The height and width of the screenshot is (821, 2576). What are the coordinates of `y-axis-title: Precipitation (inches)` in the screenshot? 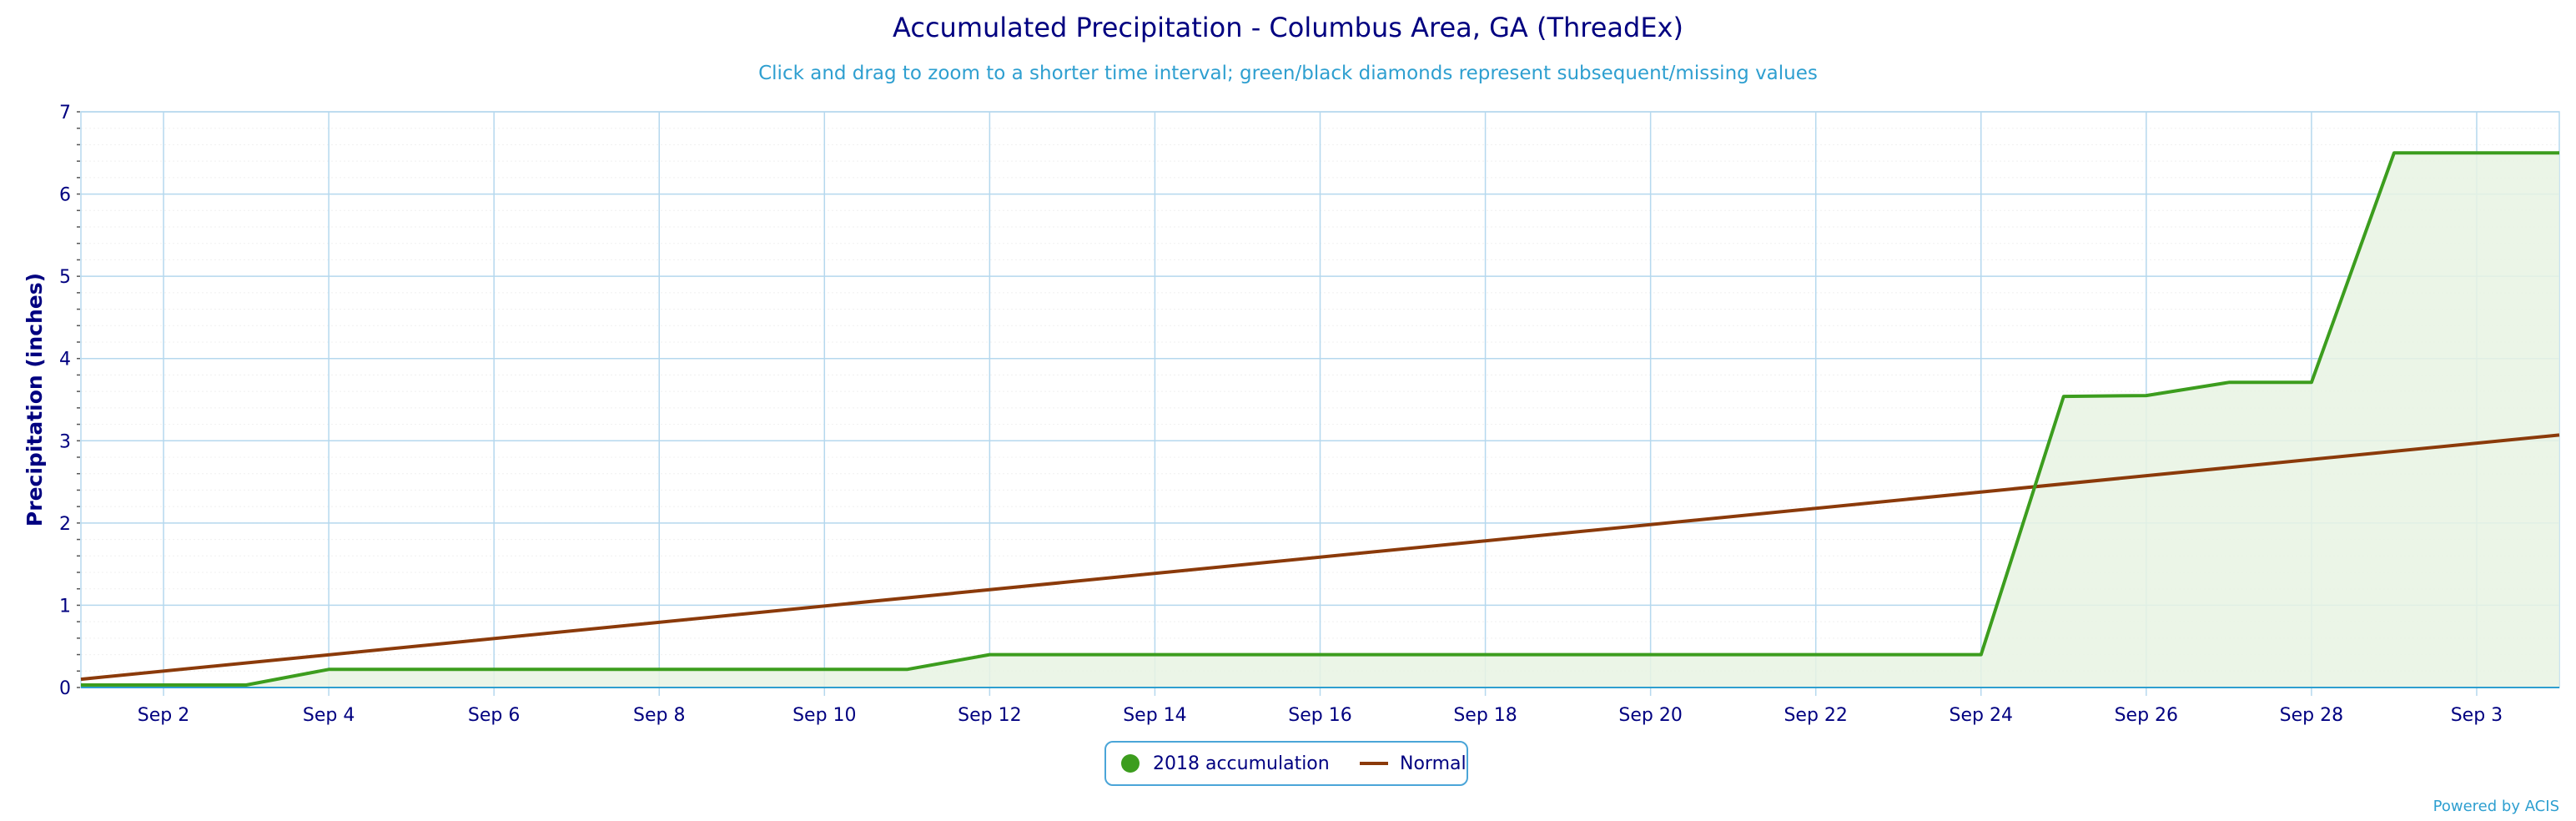 It's located at (35, 400).